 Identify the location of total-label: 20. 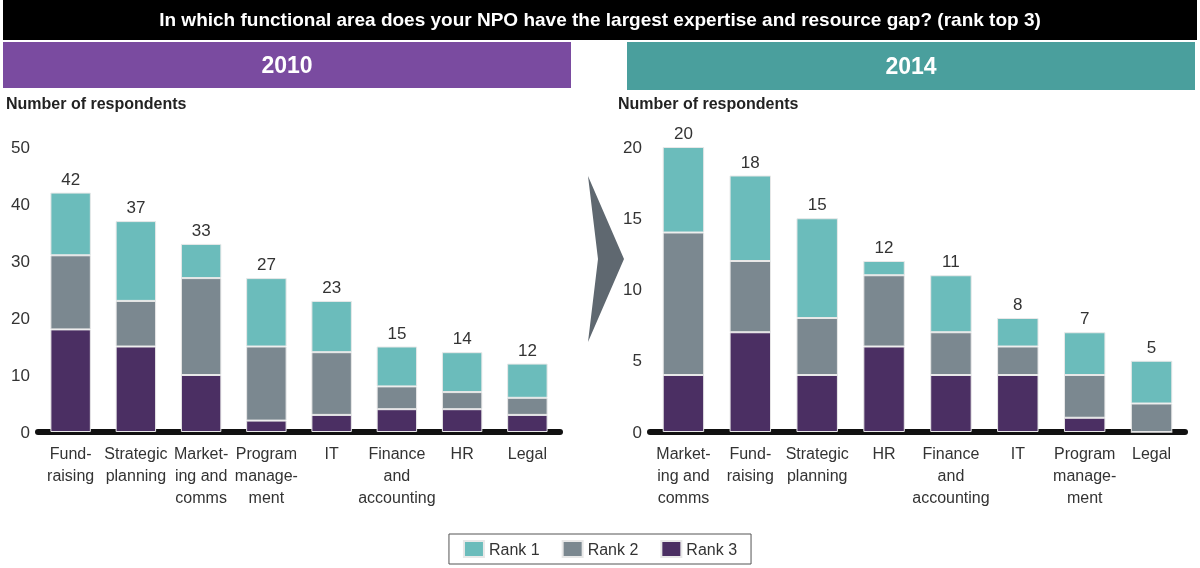
(683, 133).